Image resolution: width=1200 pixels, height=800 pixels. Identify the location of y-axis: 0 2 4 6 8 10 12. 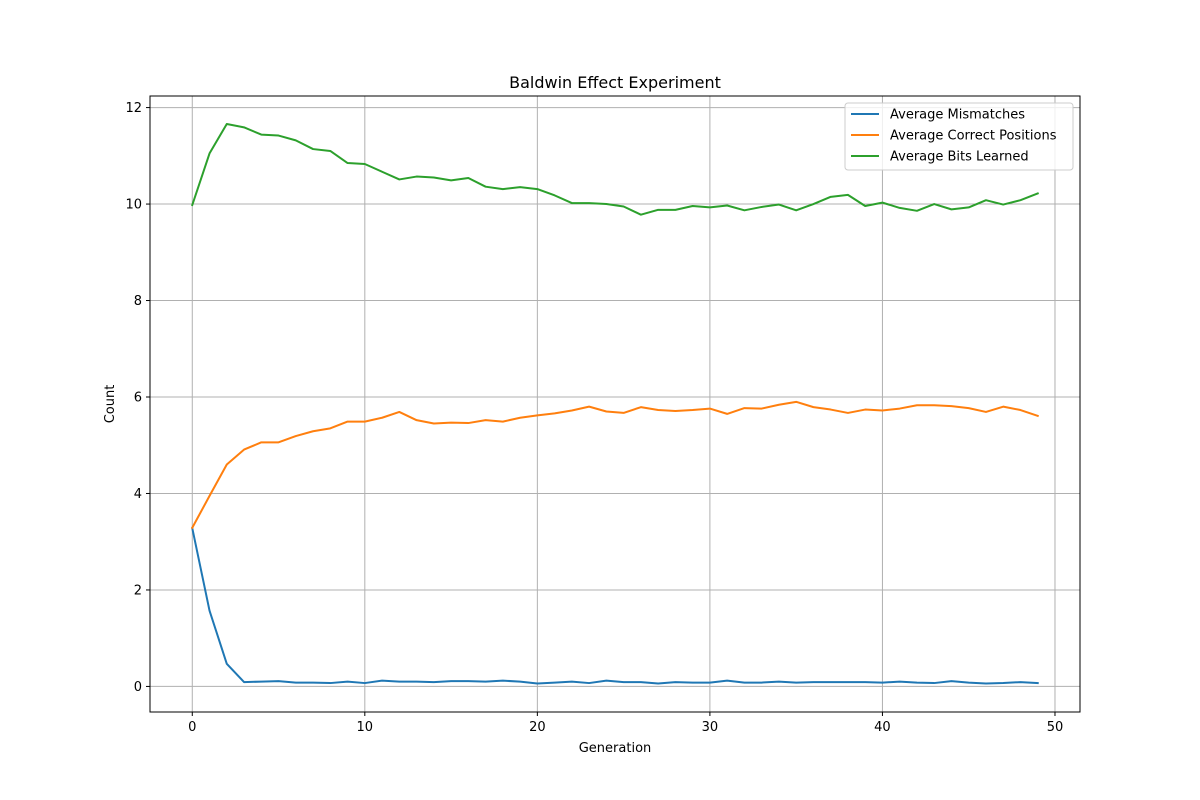
(137, 398).